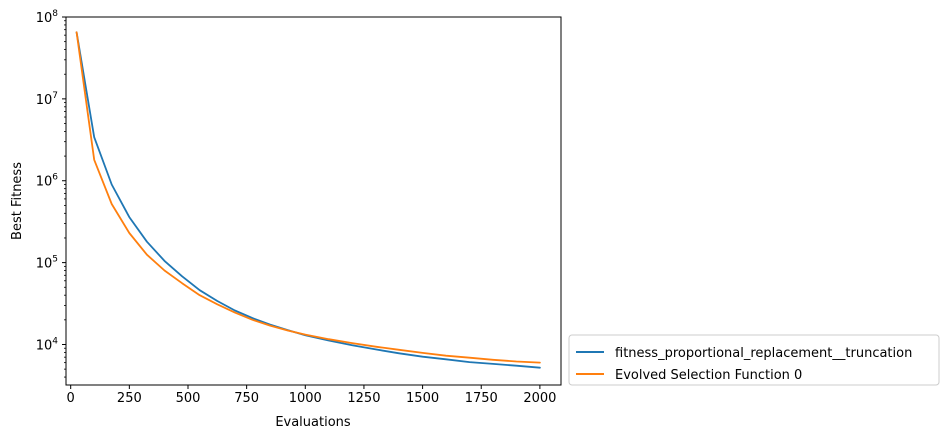 The height and width of the screenshot is (439, 949). I want to click on y-axis-ticks: 10⁴ 10⁵ 10⁶ 10⁷ 10⁸, so click(51, 193).